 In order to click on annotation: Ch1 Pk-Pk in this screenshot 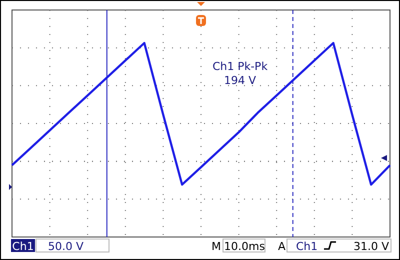, I will do `click(240, 66)`.